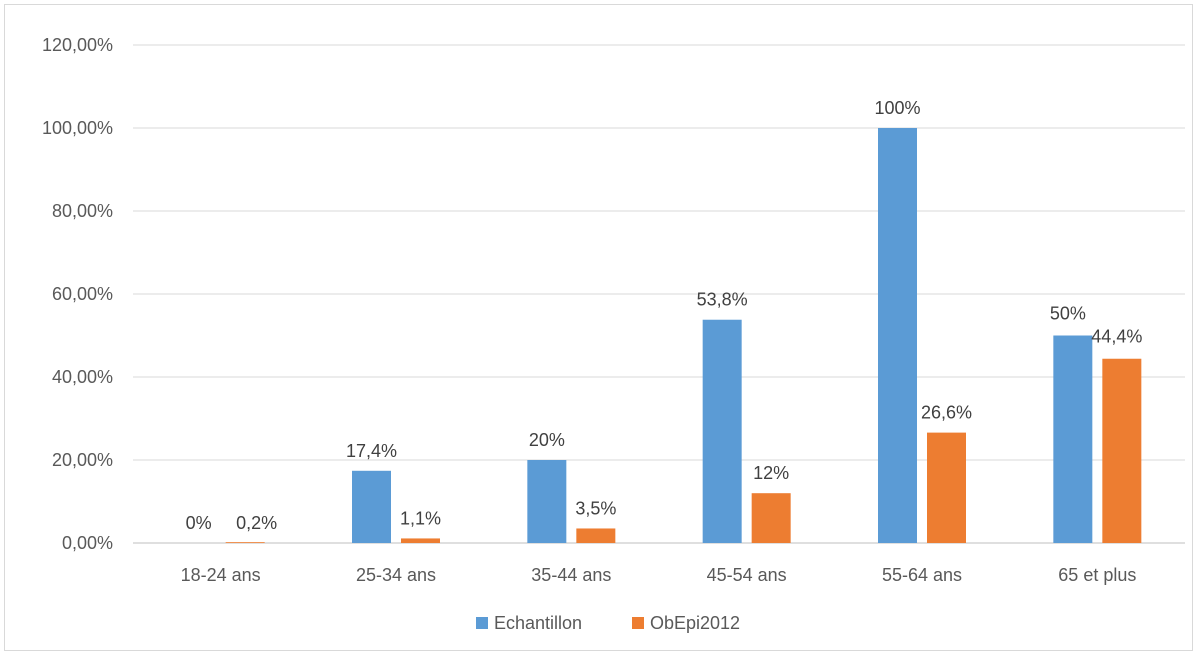 This screenshot has width=1199, height=657. What do you see at coordinates (482, 623) in the screenshot?
I see `legend-swatch-echantillon` at bounding box center [482, 623].